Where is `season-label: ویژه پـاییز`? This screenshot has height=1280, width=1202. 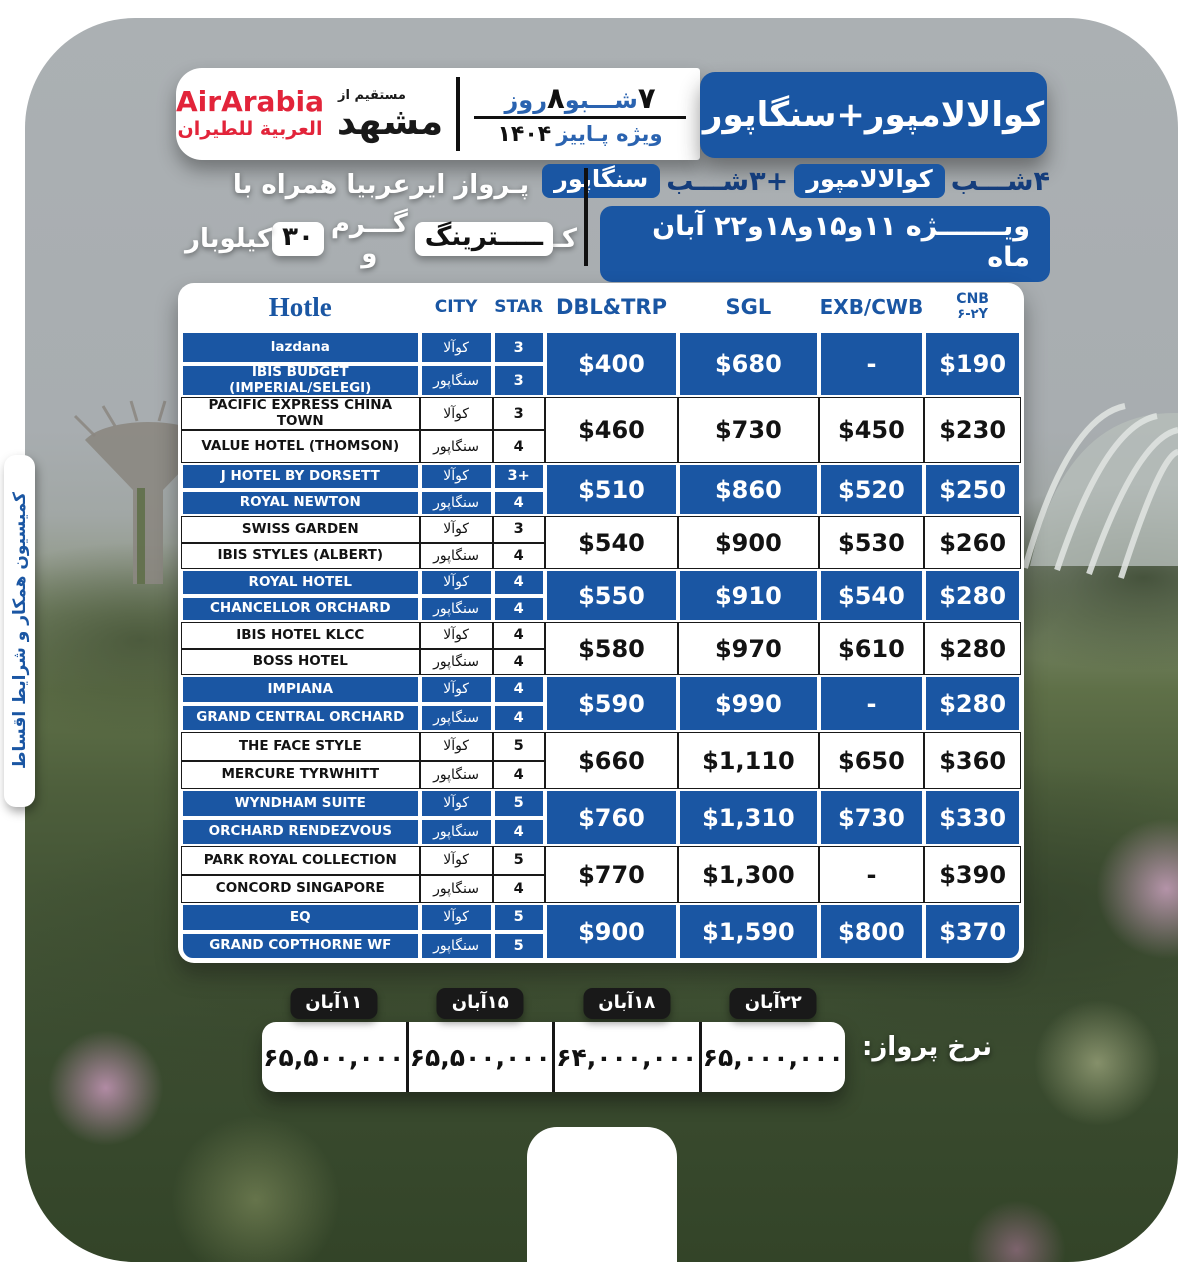 season-label: ویژه پـاییز is located at coordinates (609, 133).